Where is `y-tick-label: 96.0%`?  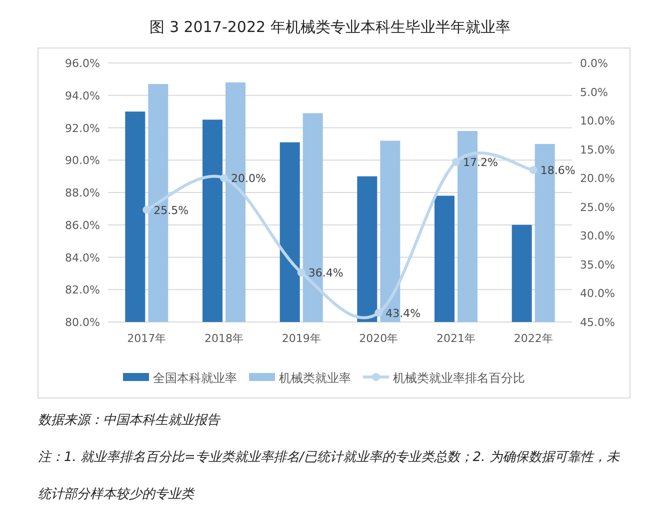 y-tick-label: 96.0% is located at coordinates (82, 63).